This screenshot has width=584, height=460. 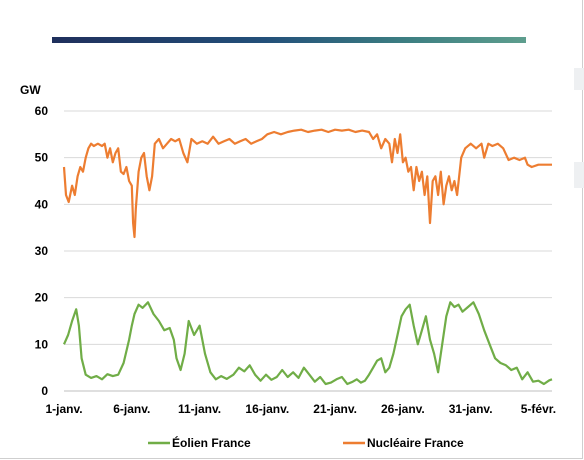 What do you see at coordinates (131, 409) in the screenshot?
I see `x-tick-label: 6-janv.` at bounding box center [131, 409].